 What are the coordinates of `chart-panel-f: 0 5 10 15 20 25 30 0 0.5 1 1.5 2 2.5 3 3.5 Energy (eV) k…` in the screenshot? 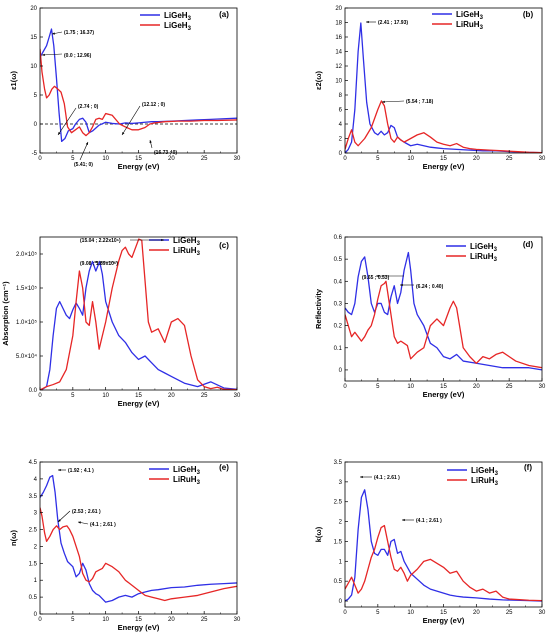 It's located at (430, 542).